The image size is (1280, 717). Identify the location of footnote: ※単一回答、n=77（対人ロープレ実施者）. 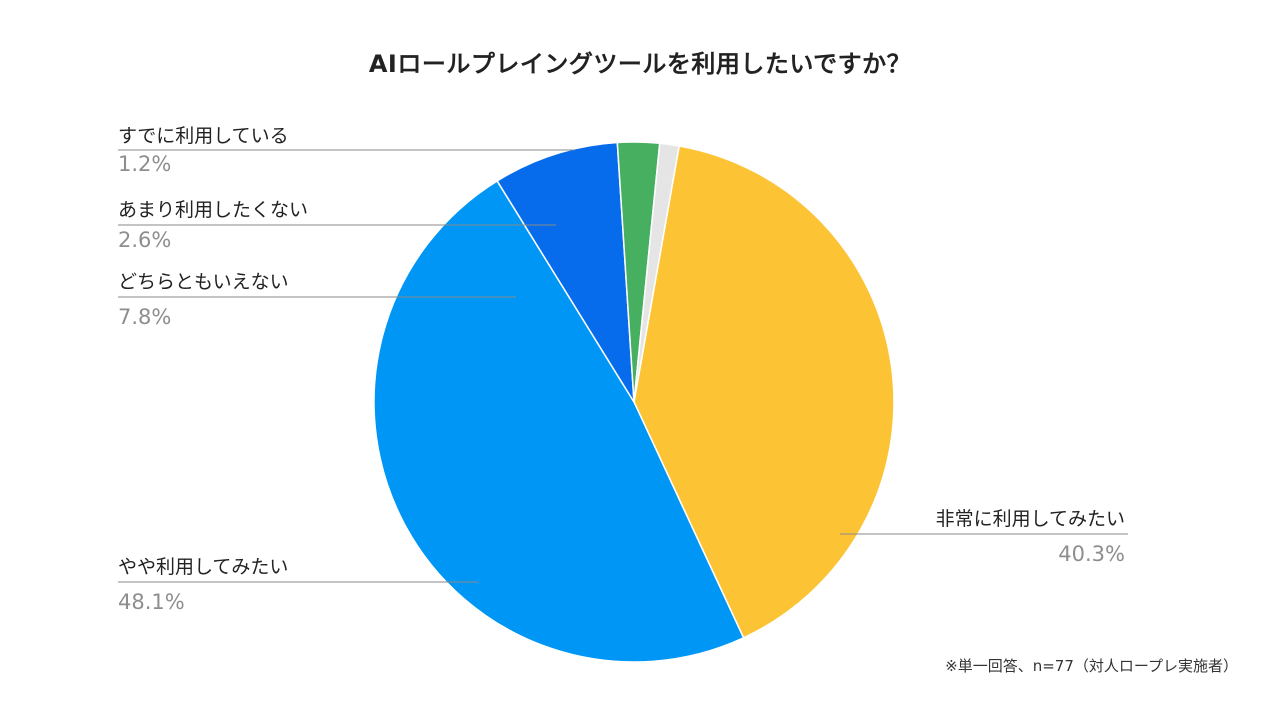
(1091, 666).